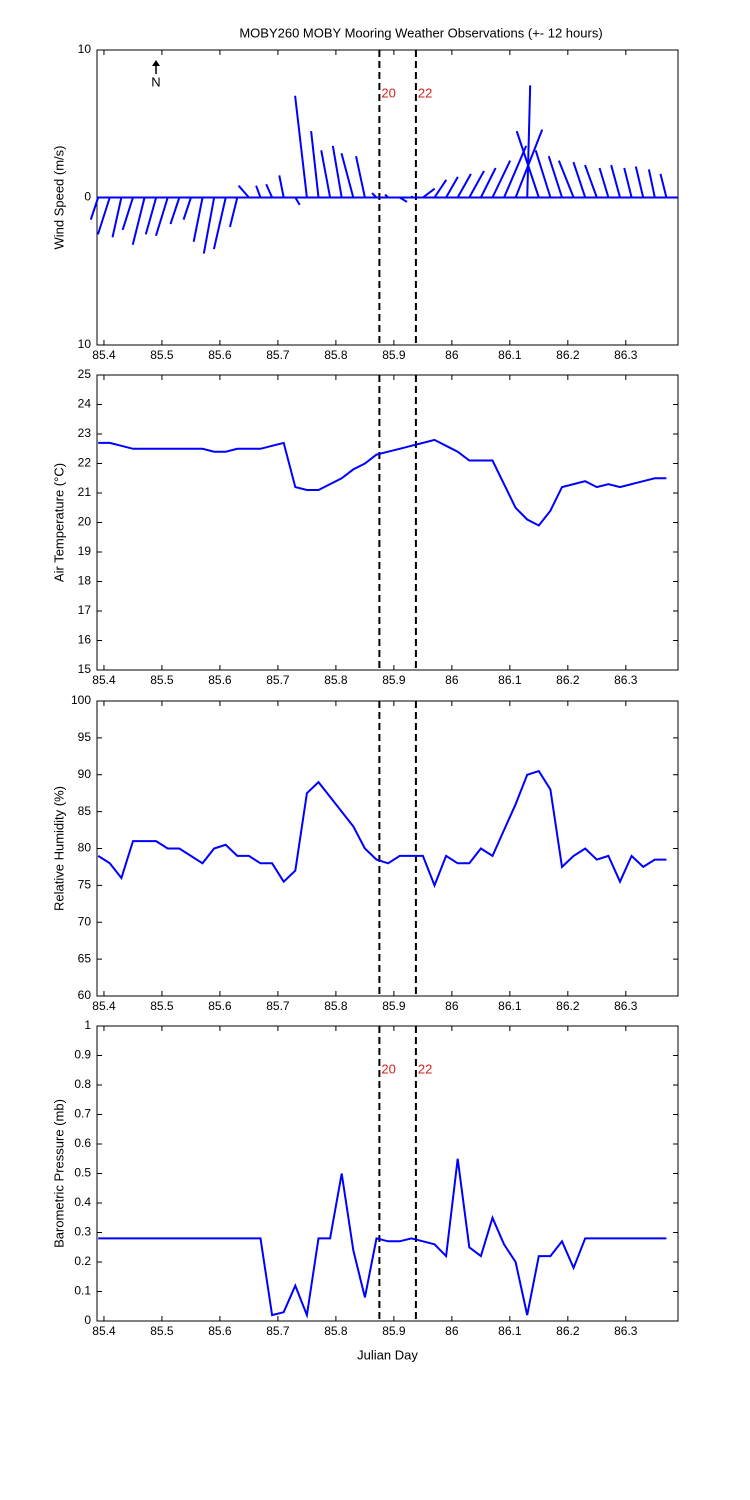 This screenshot has height=1500, width=750. What do you see at coordinates (82, 1143) in the screenshot?
I see `y-tick-label: 0.6` at bounding box center [82, 1143].